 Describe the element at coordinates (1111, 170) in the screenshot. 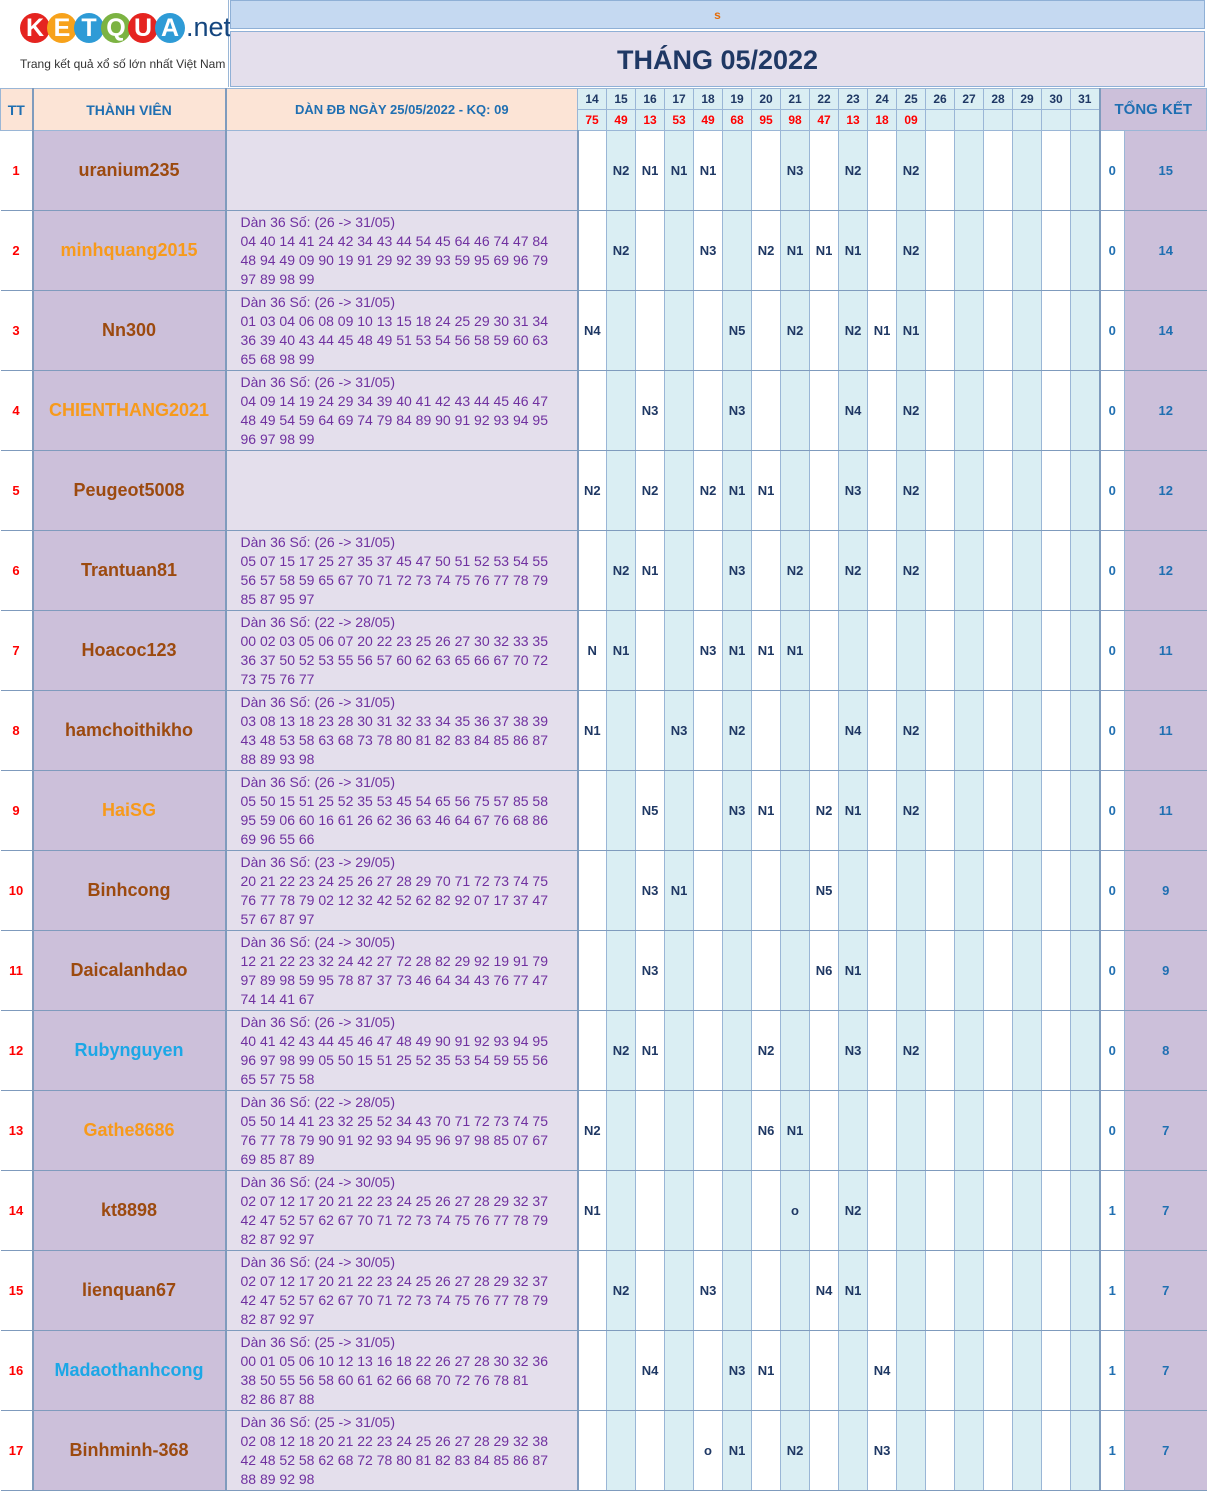

I see `row-count: 0` at that location.